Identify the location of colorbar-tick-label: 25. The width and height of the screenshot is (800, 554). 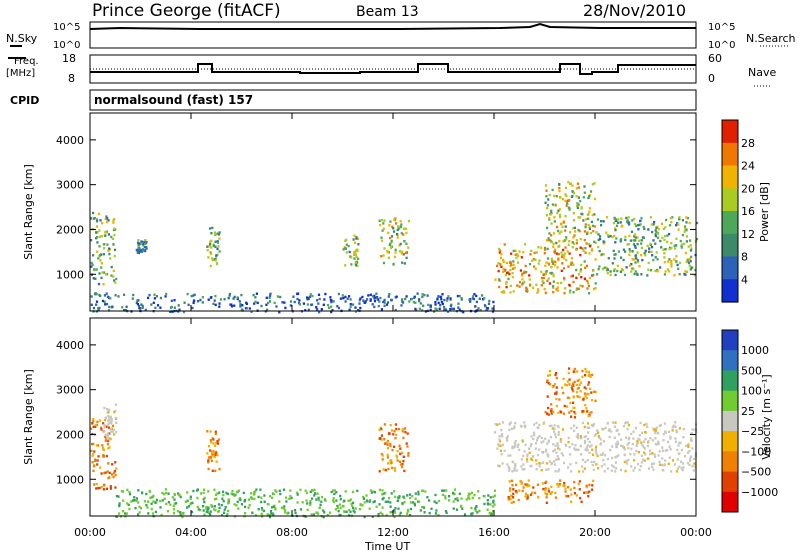
(748, 411).